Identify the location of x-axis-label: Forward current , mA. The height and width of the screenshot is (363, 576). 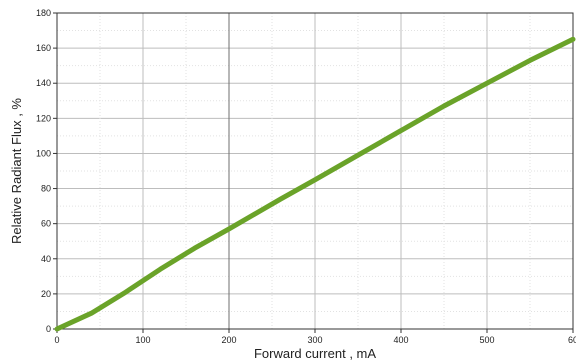
(315, 353).